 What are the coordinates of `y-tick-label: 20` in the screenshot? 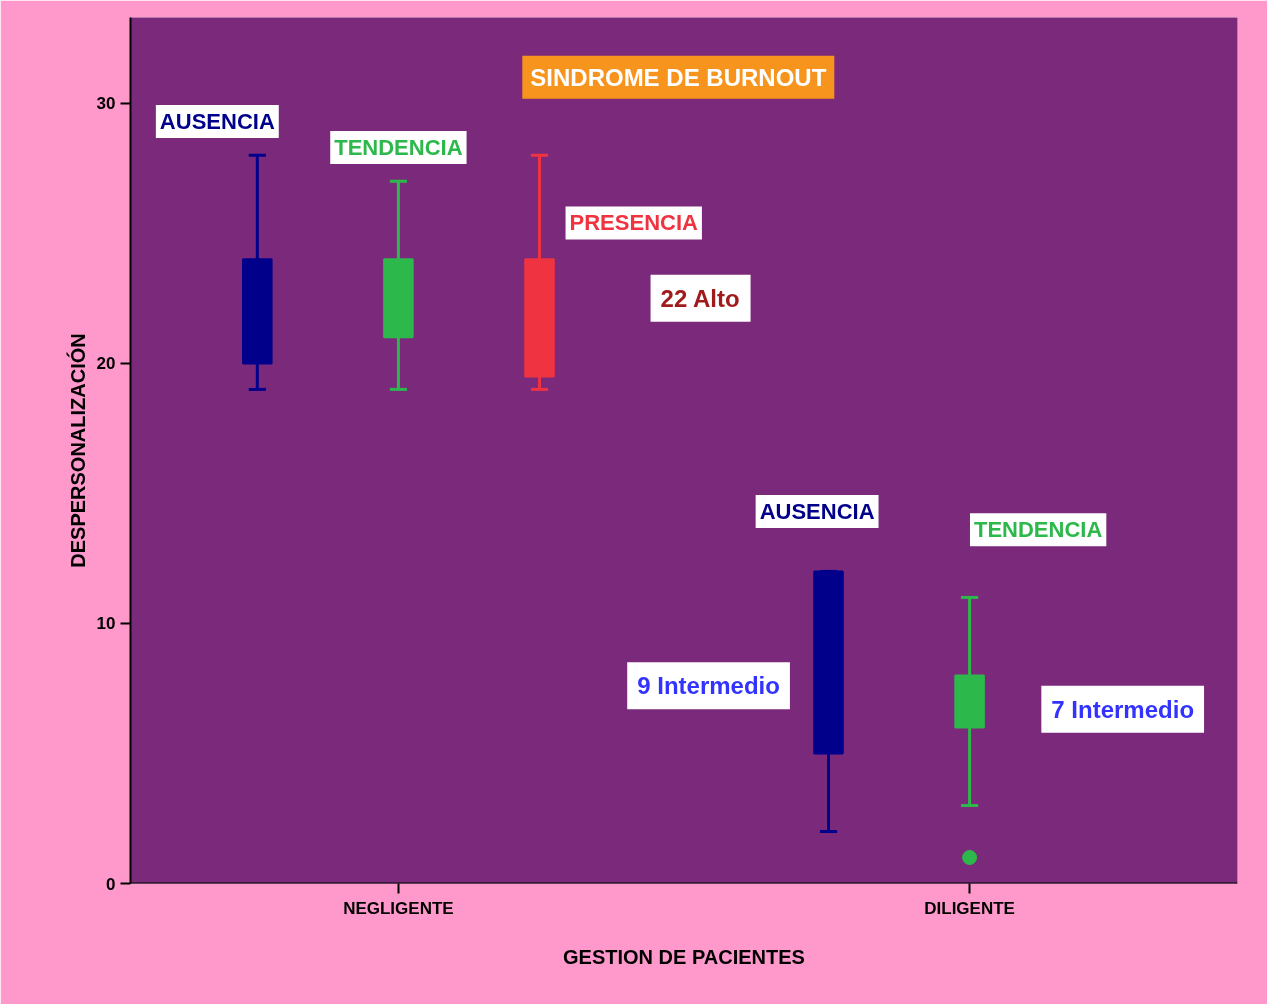 It's located at (106, 364).